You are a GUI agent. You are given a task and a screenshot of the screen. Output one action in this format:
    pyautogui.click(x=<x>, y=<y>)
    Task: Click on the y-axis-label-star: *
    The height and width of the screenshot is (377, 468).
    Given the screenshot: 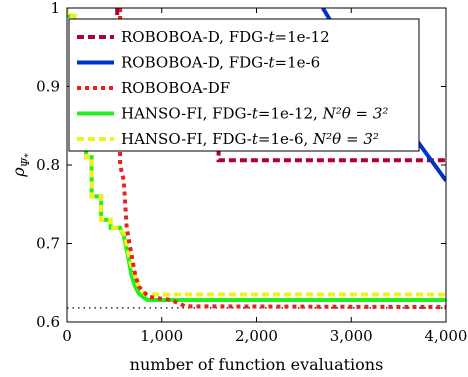 What is the action you would take?
    pyautogui.click(x=29, y=155)
    